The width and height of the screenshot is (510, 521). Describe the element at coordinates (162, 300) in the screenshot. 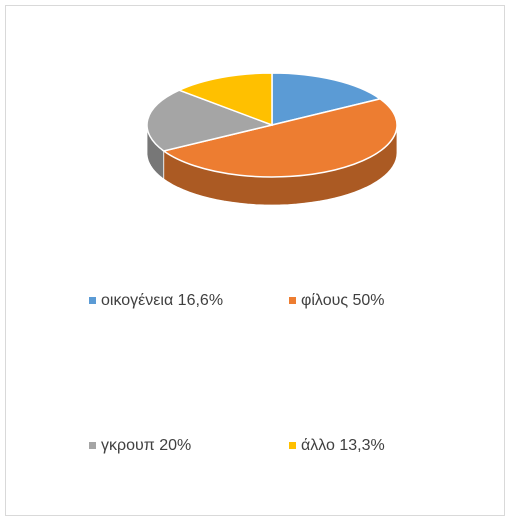

I see `legend-label: οικογένεια 16,6%` at that location.